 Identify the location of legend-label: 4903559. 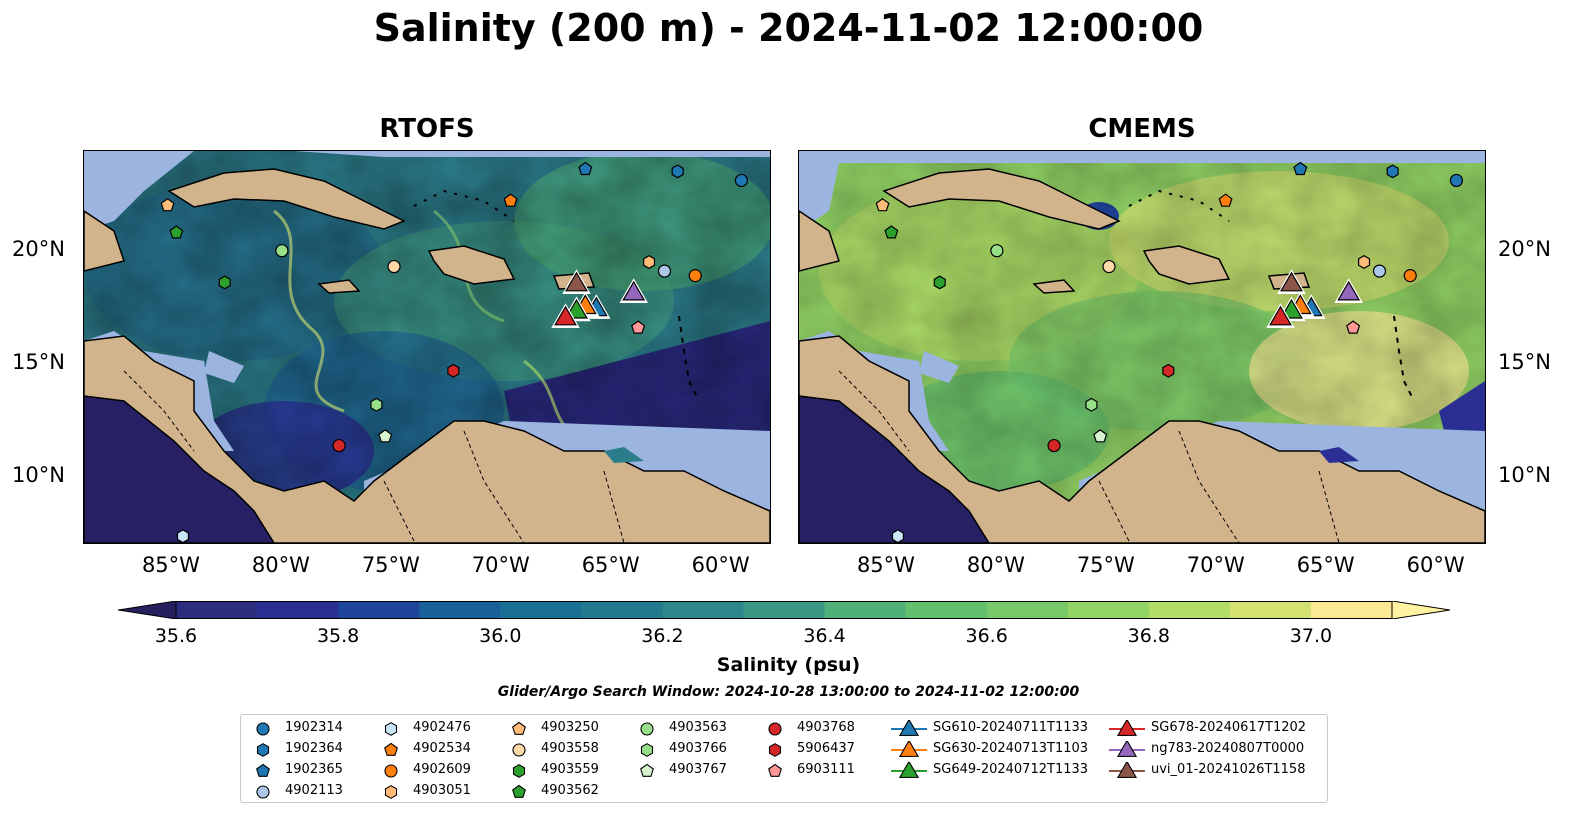
(570, 769).